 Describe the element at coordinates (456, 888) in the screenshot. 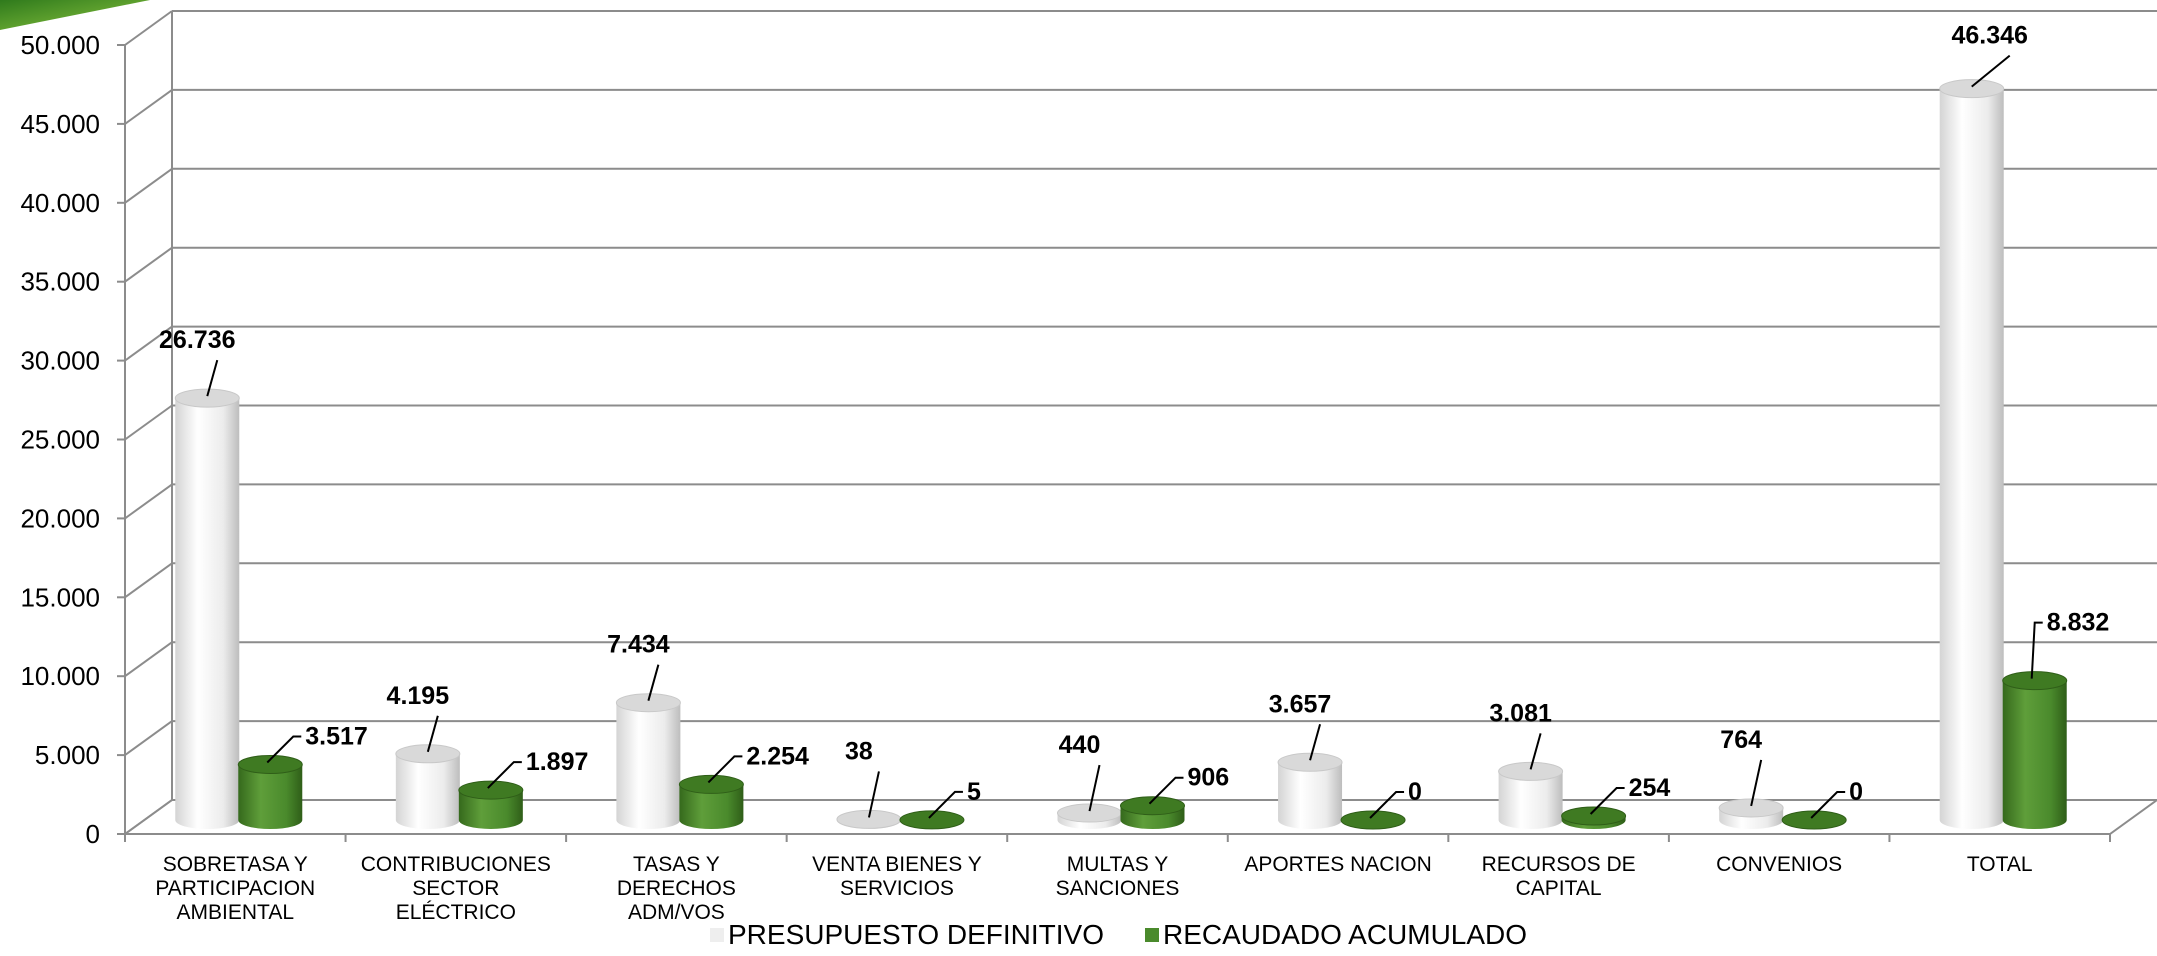

I see `x-tick-label-contribuciones-sector-electrico: CONTRIBUCIONES SECTOR ELÉCTRICO` at that location.